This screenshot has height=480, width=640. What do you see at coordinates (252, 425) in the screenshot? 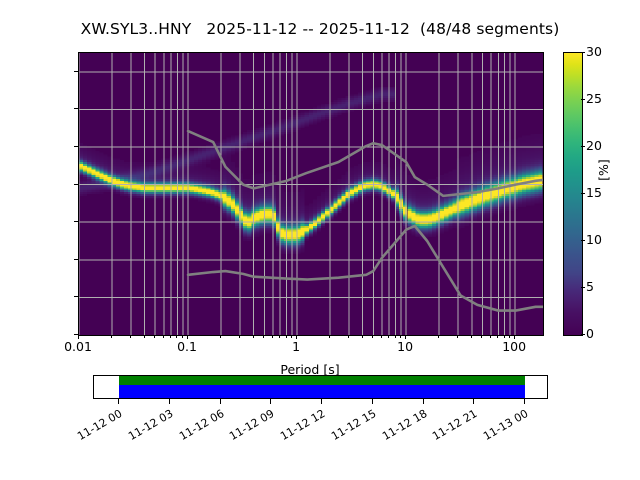
I see `timeline-tick-label: 11-12 09` at bounding box center [252, 425].